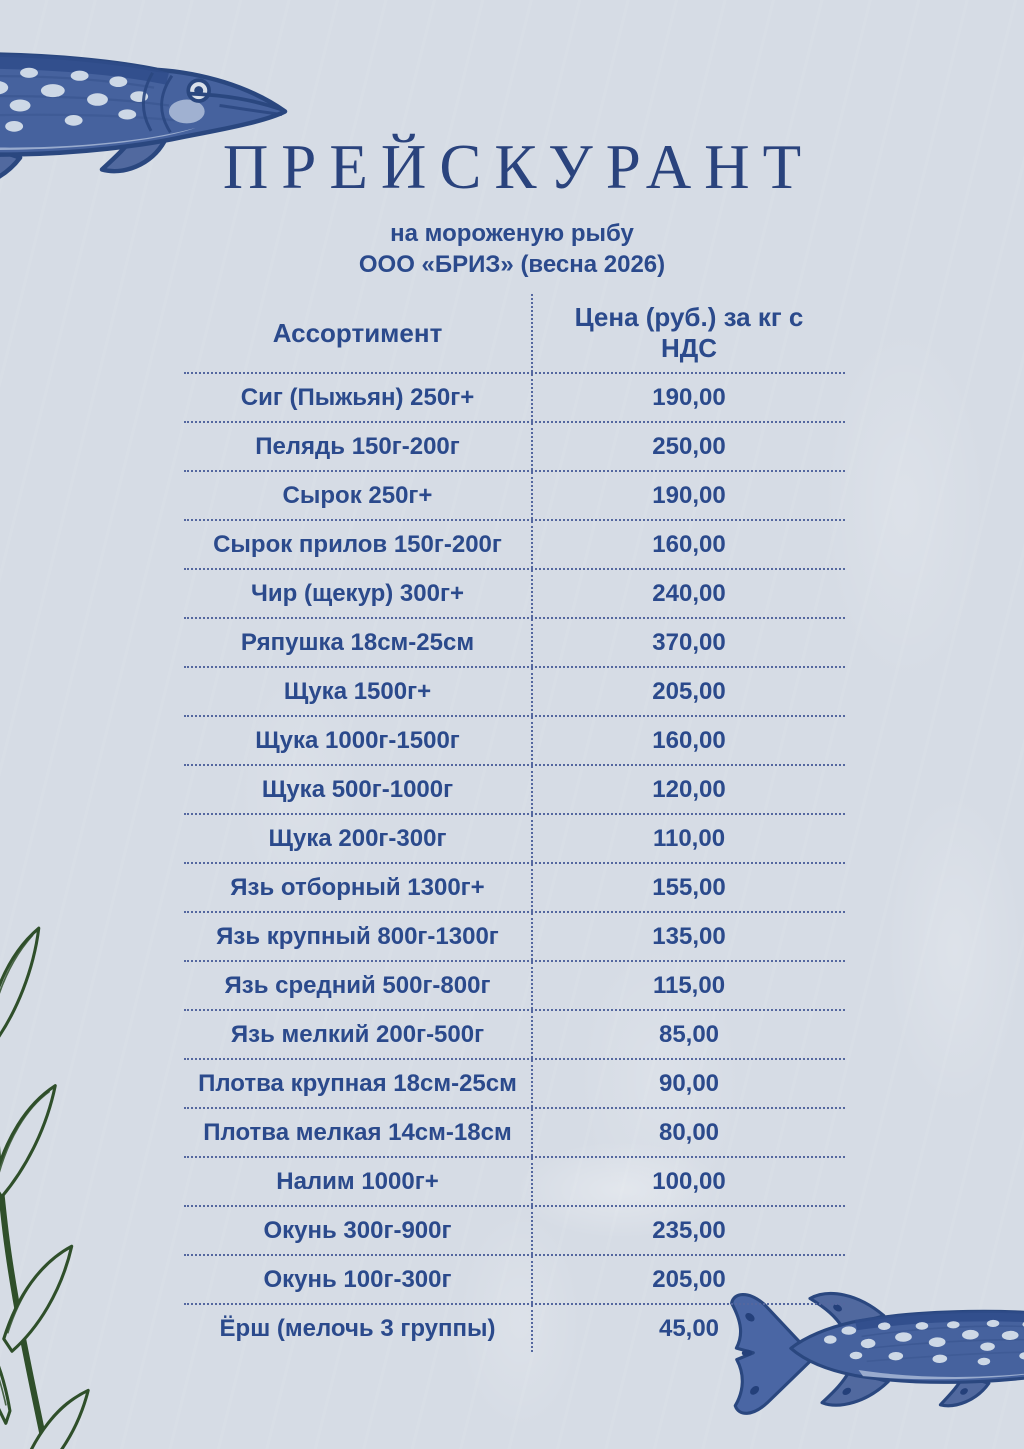 The image size is (1024, 1449). Describe the element at coordinates (688, 887) in the screenshot. I see `product-price: 155,00` at that location.